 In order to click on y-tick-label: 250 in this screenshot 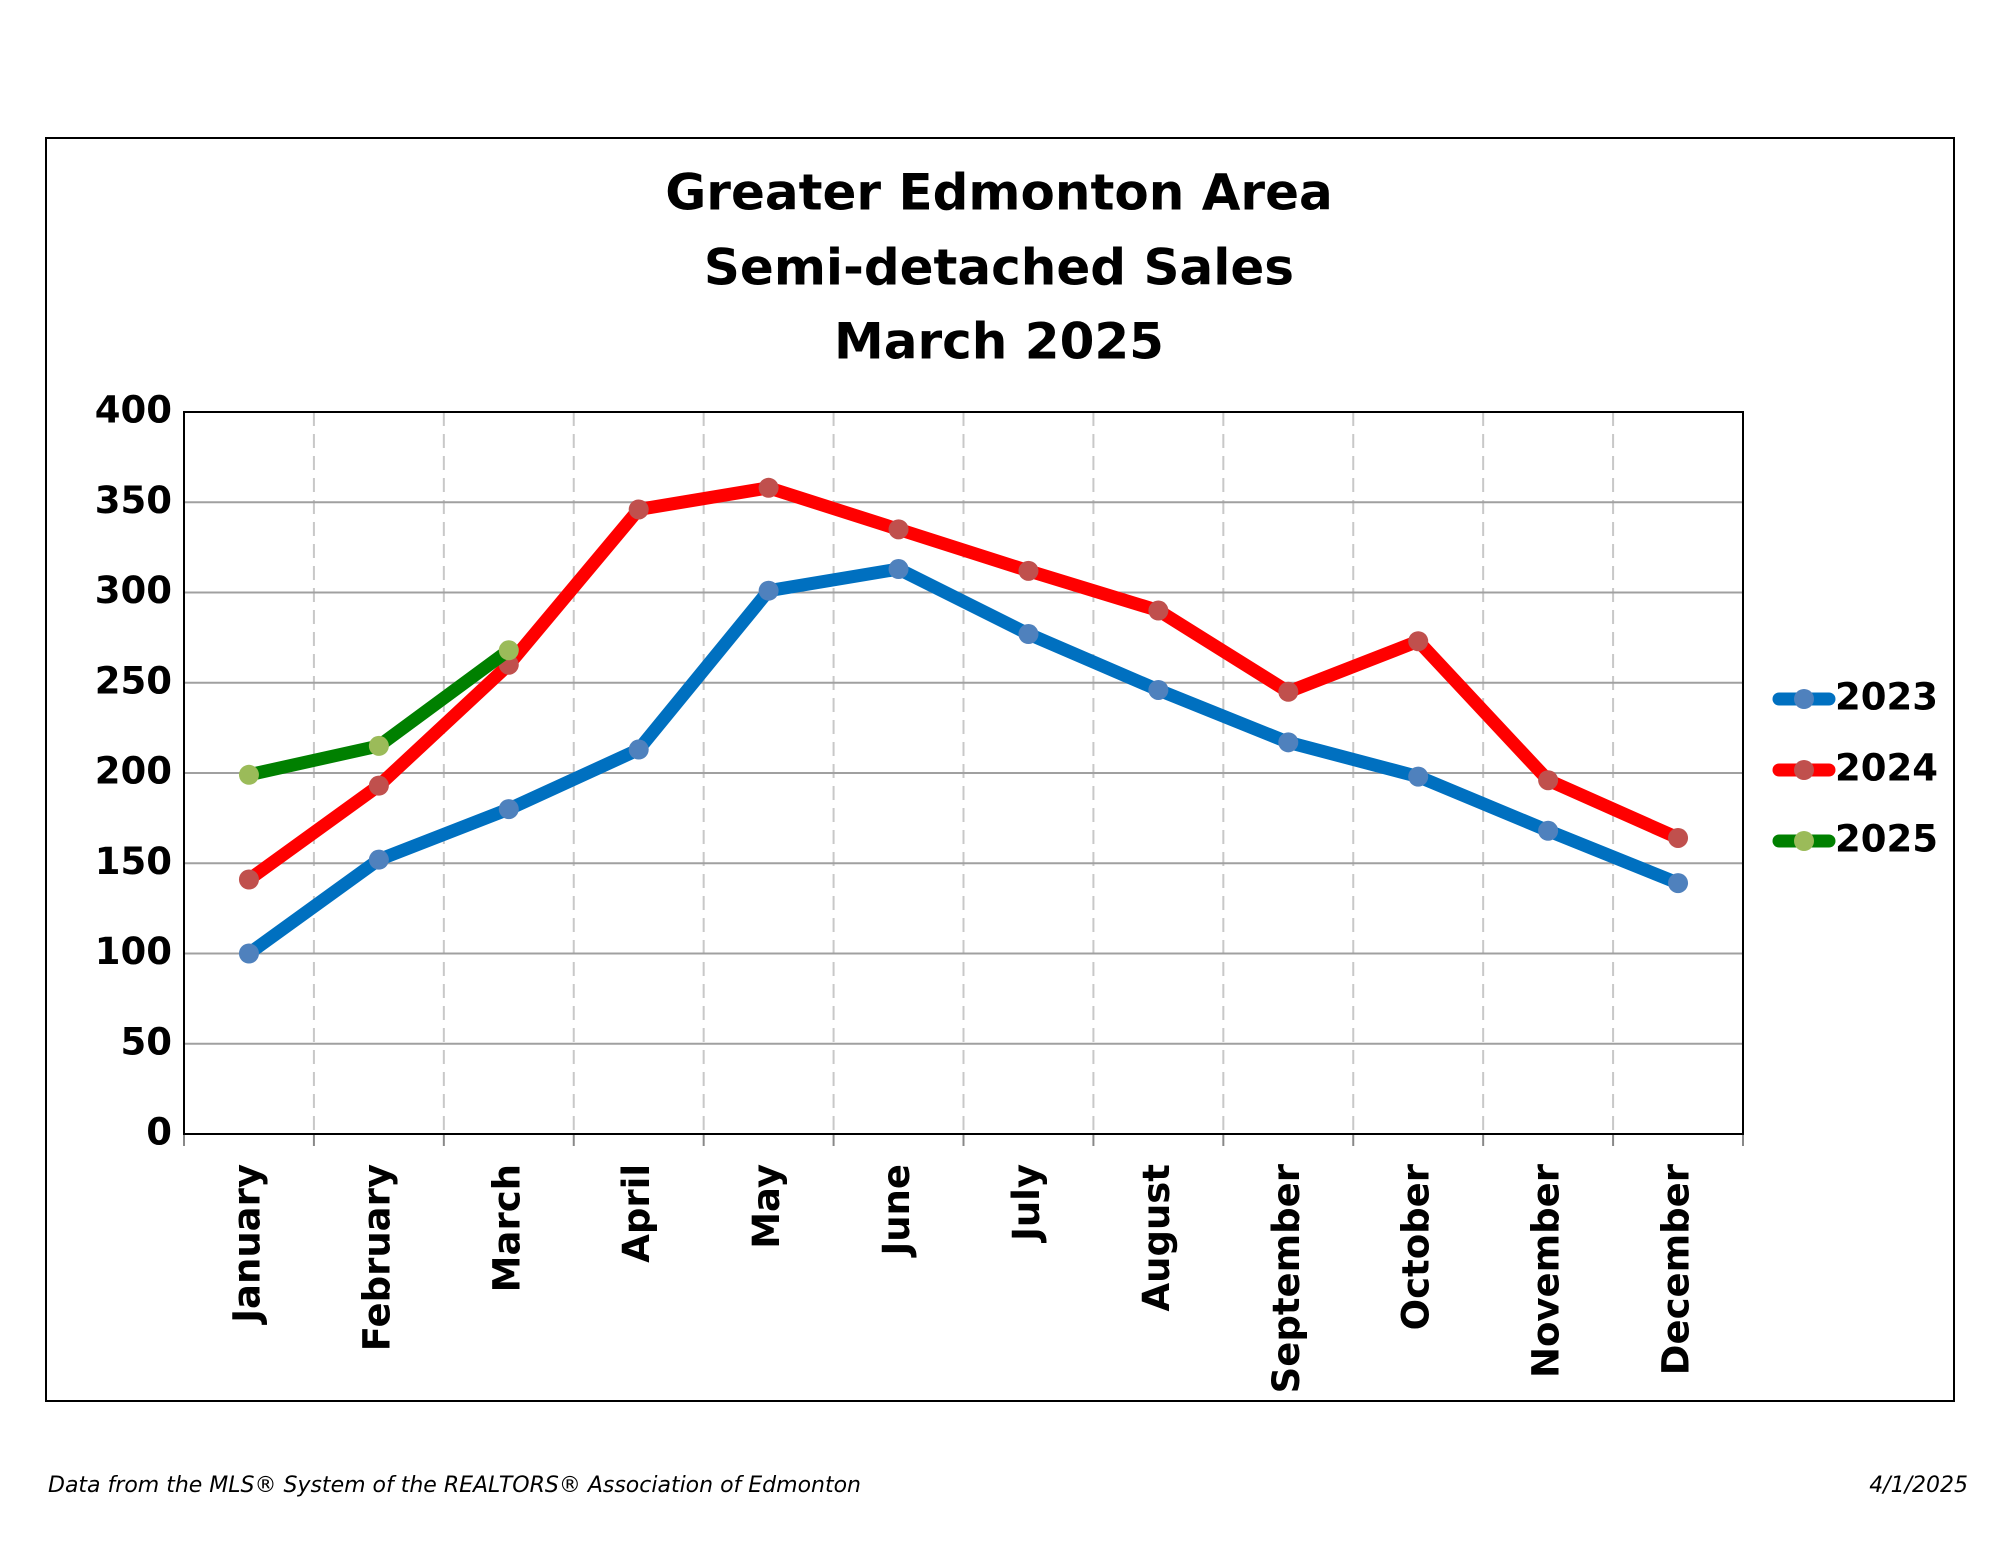, I will do `click(133, 680)`.